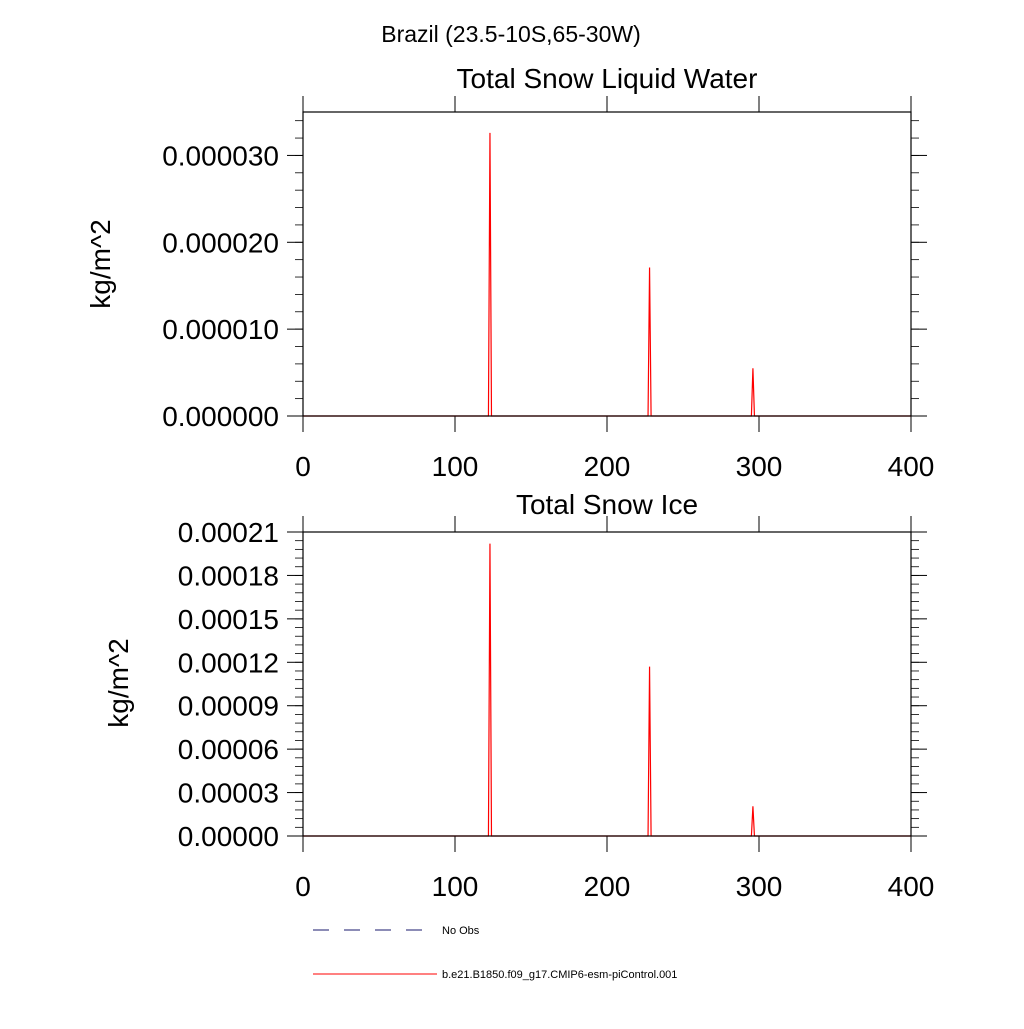  Describe the element at coordinates (220, 155) in the screenshot. I see `y-tick-label: 0.000030` at that location.